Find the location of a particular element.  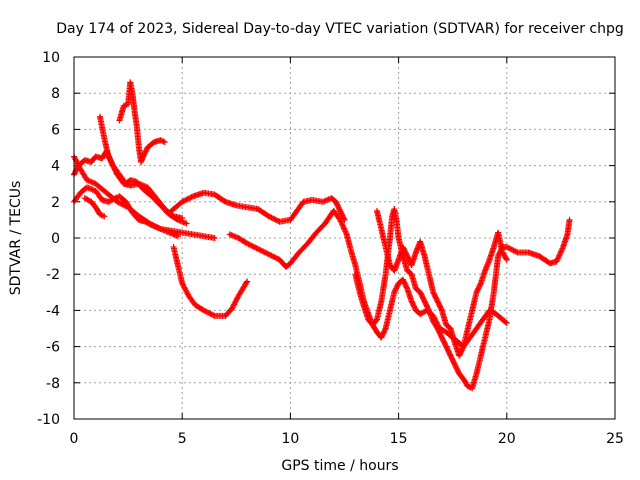

y-tick-label: -10 is located at coordinates (48, 420).